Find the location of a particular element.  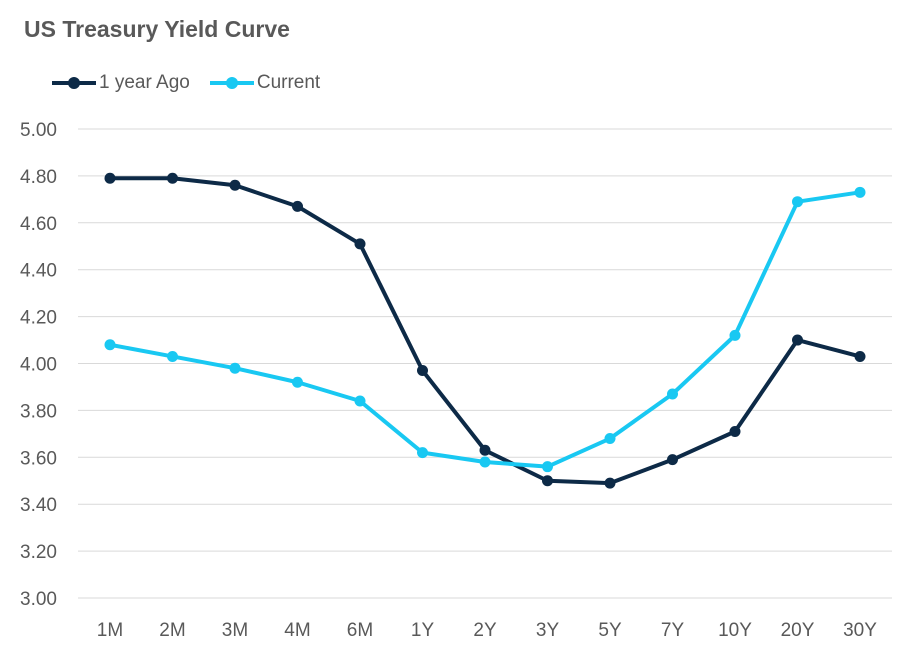

chart-title: US Treasury Yield Curve is located at coordinates (157, 29).